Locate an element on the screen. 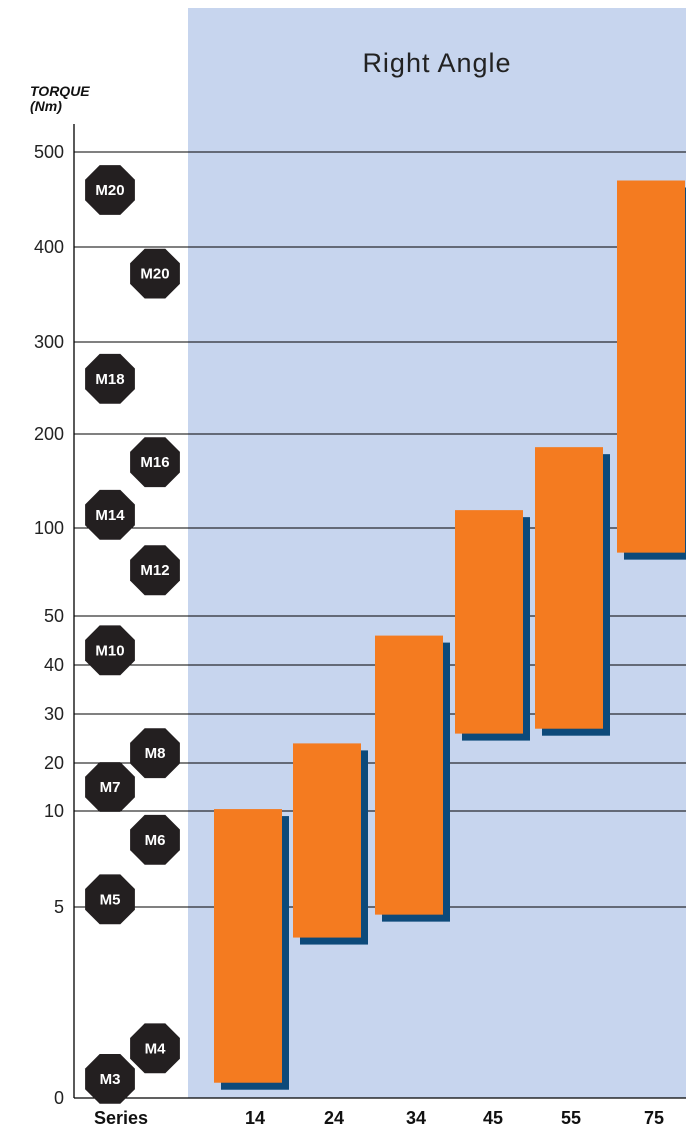 The image size is (686, 1130). bolt-label-m4: M4 is located at coordinates (155, 1048).